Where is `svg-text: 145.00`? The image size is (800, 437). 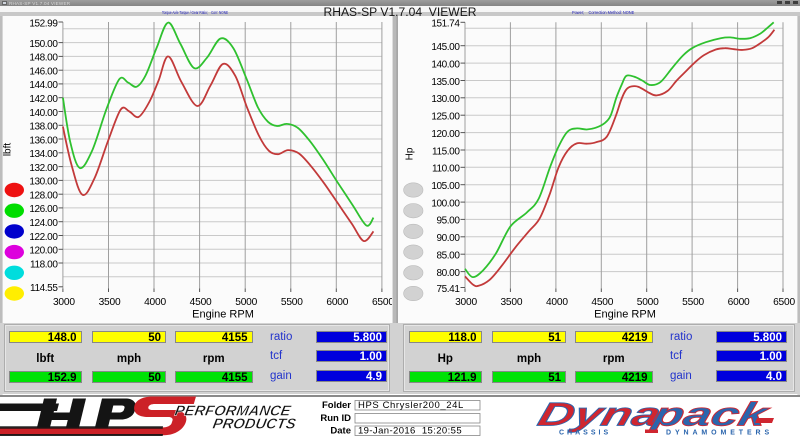 svg-text: 145.00 is located at coordinates (445, 47).